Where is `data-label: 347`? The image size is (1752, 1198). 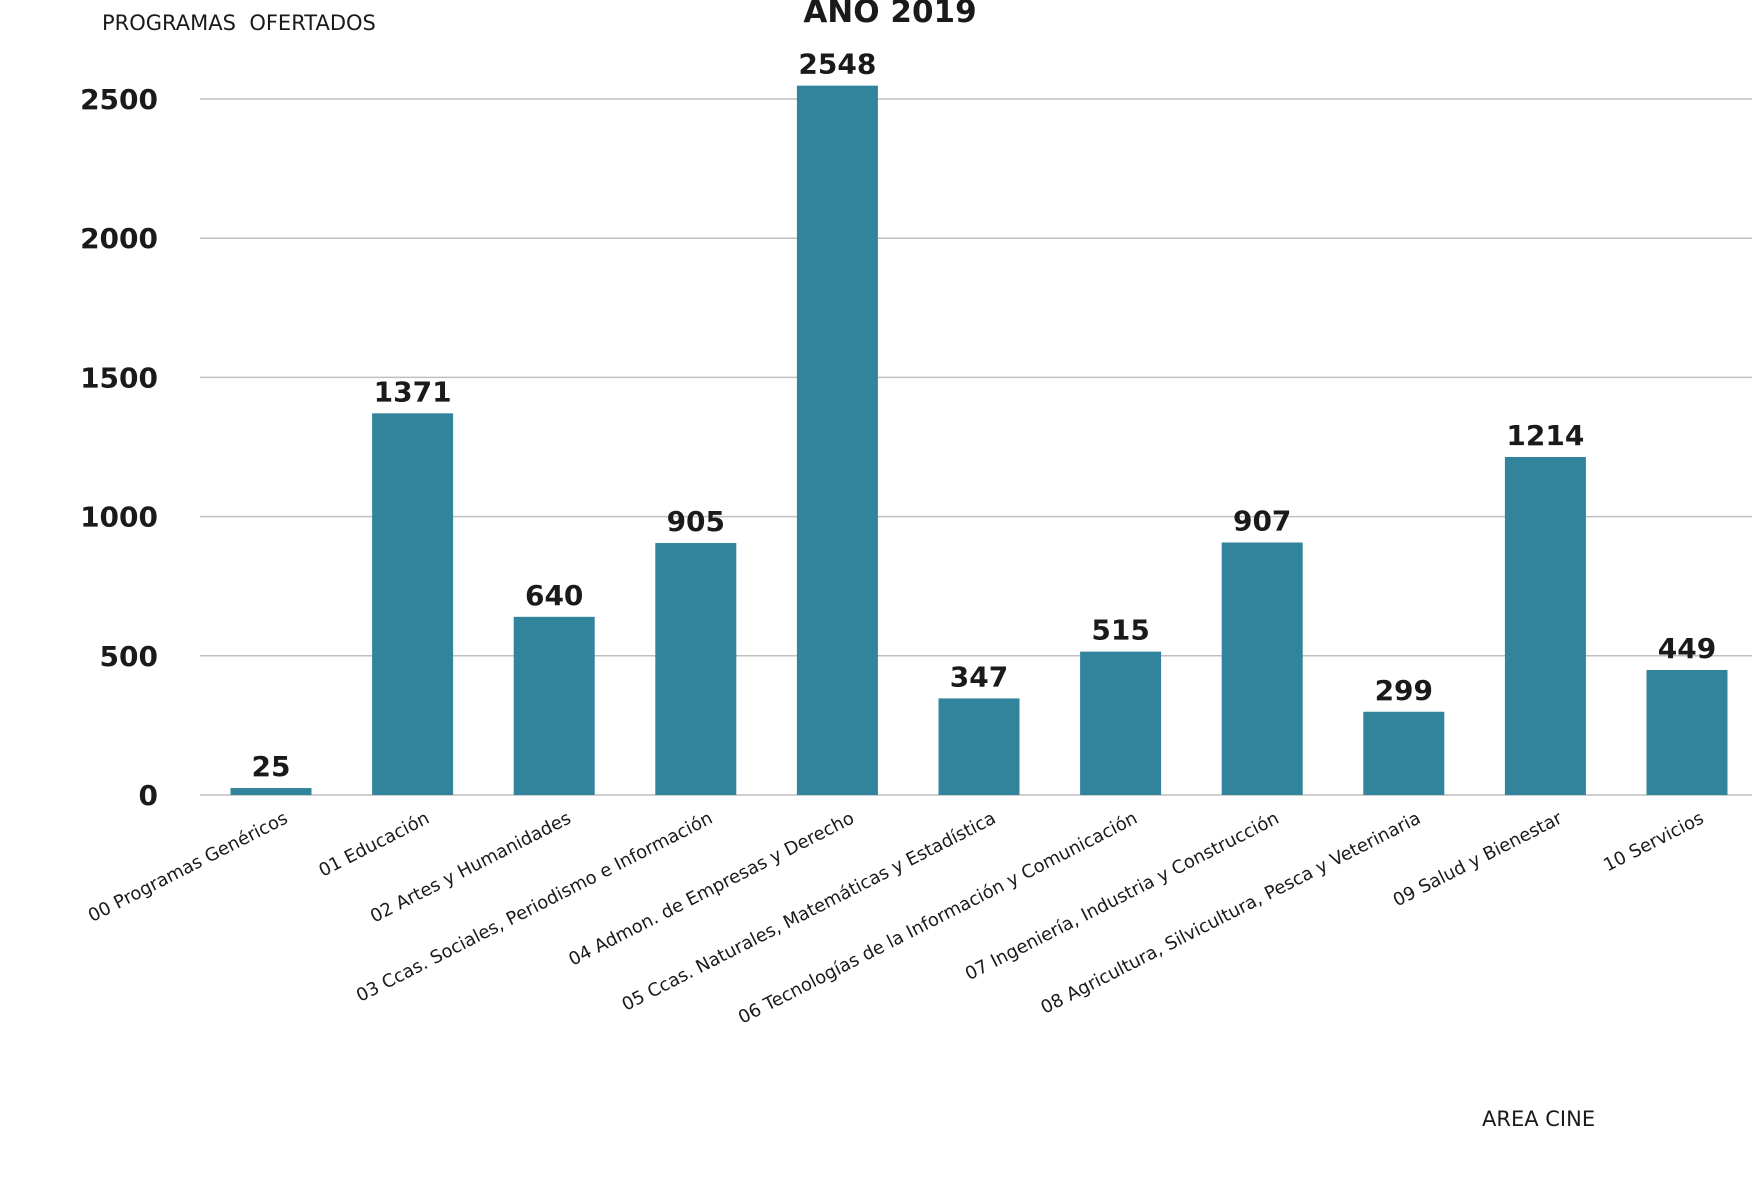
data-label: 347 is located at coordinates (979, 676).